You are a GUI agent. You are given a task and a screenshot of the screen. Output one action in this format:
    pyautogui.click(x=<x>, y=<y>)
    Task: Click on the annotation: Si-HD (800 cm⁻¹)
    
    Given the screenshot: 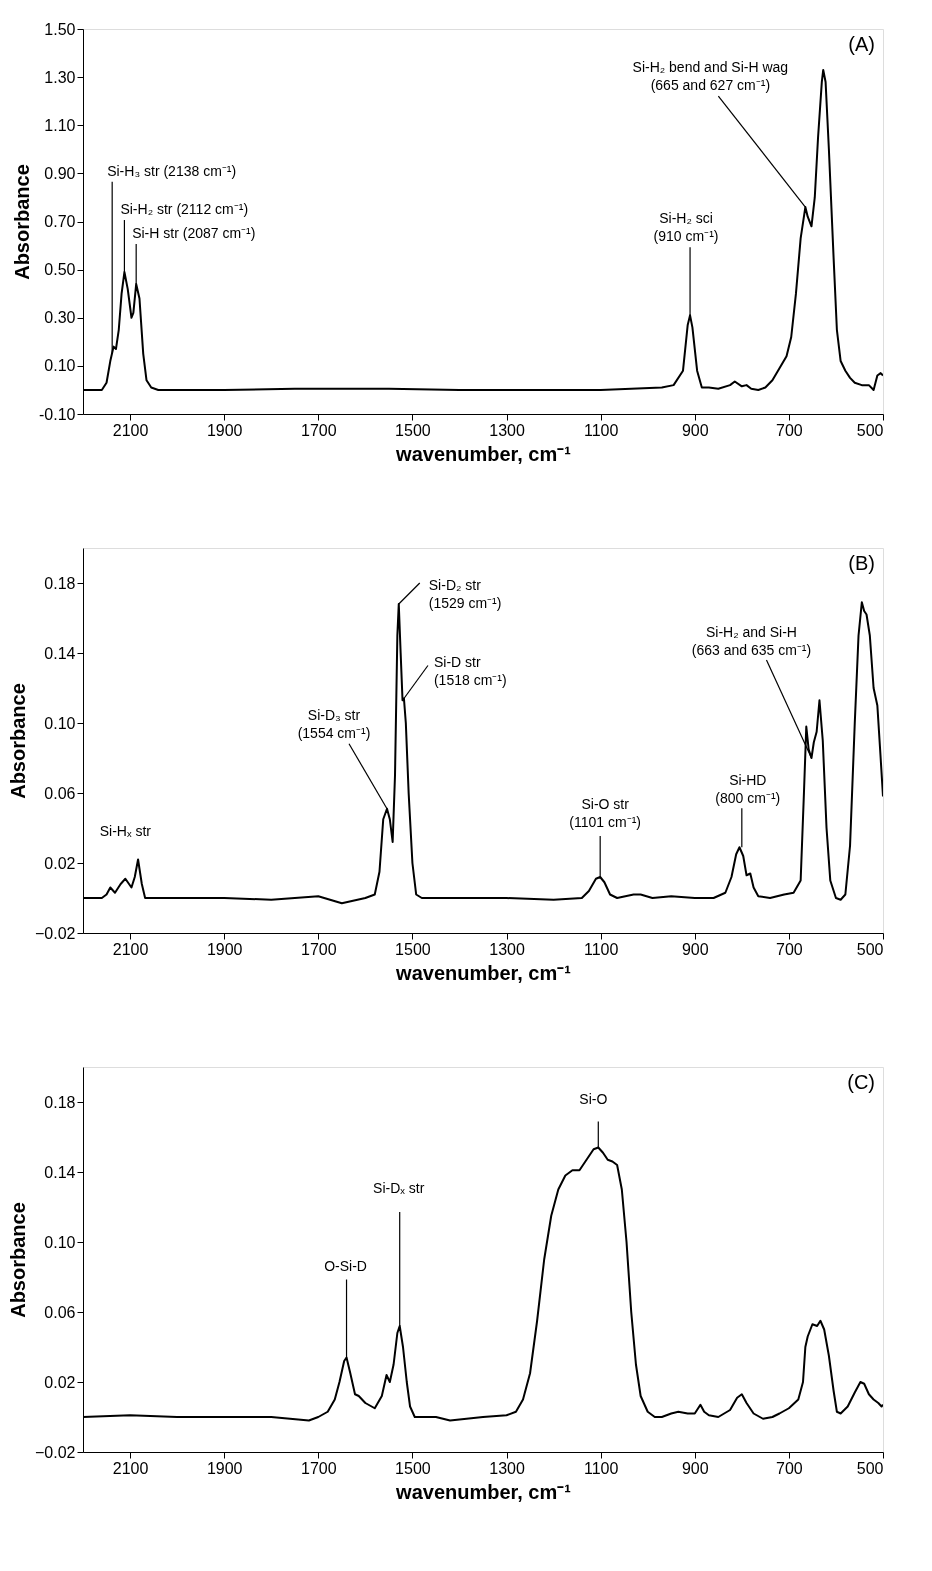 What is the action you would take?
    pyautogui.click(x=748, y=789)
    